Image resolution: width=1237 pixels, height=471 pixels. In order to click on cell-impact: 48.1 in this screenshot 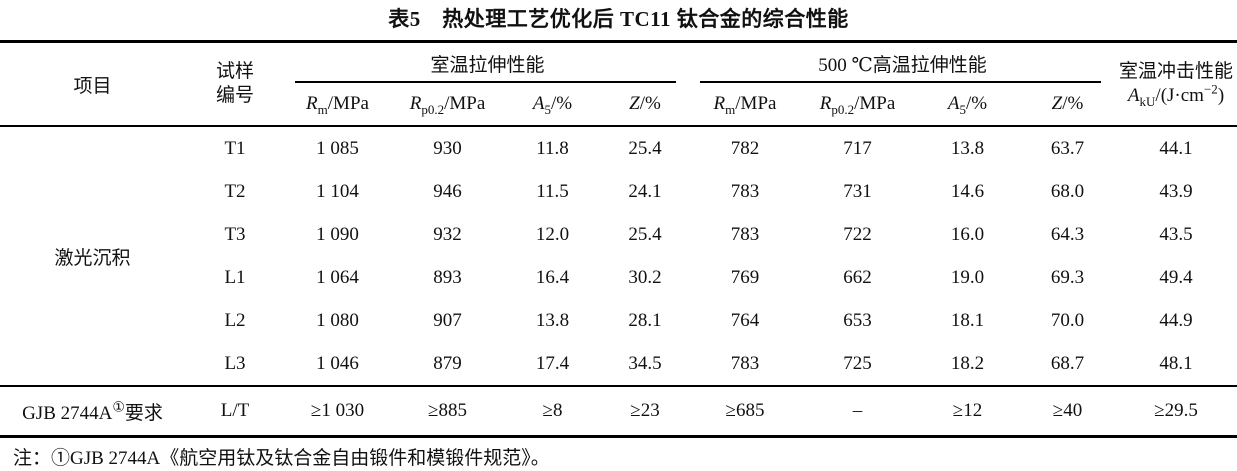, I will do `click(1176, 363)`.